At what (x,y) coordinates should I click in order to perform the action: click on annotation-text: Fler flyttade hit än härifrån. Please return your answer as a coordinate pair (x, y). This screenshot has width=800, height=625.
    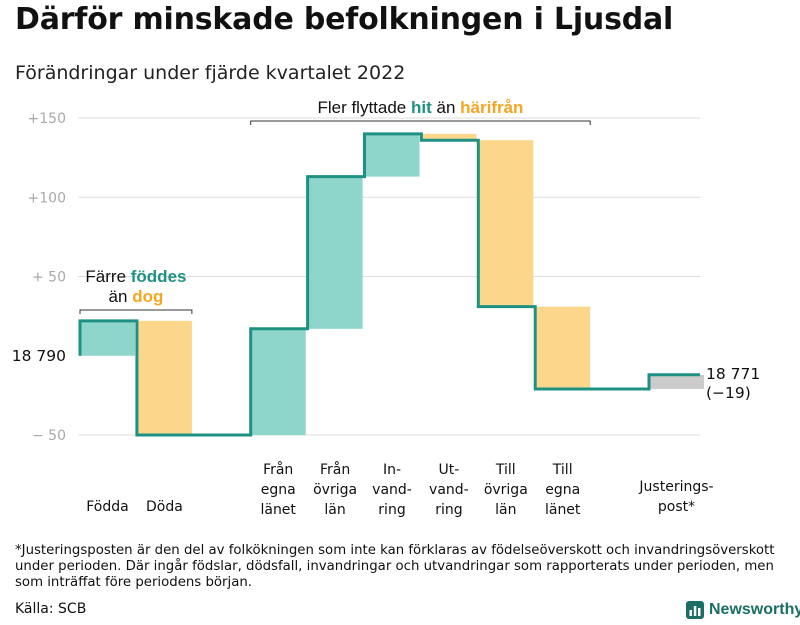
    Looking at the image, I should click on (420, 107).